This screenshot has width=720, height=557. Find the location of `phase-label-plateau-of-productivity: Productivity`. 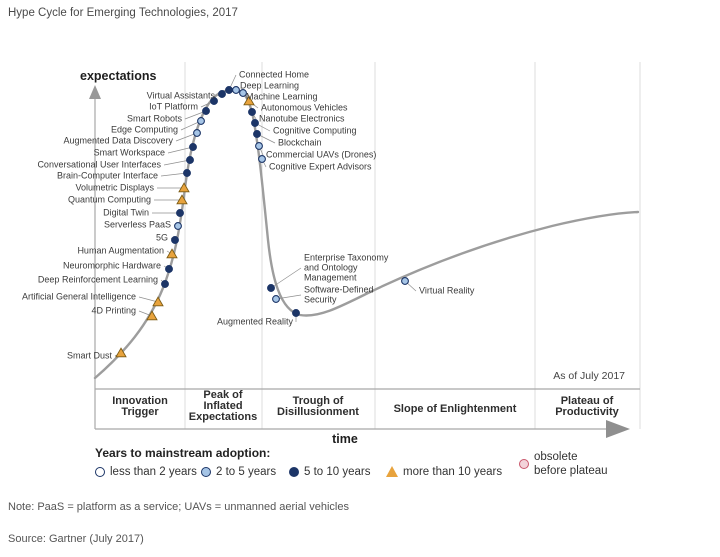

phase-label-plateau-of-productivity: Productivity is located at coordinates (587, 412).